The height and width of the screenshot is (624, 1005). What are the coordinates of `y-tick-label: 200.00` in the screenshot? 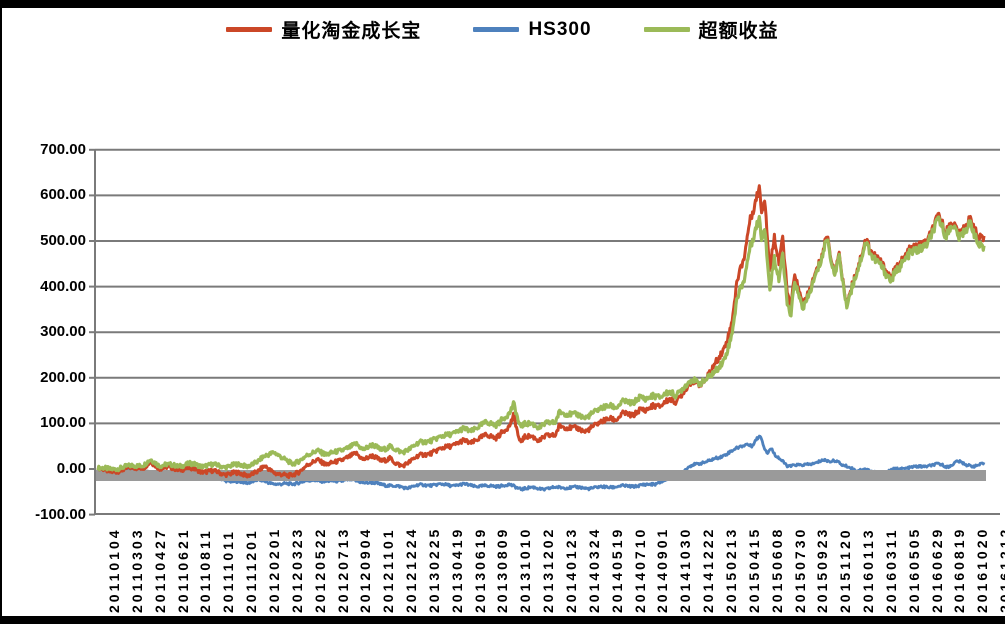 It's located at (63, 377).